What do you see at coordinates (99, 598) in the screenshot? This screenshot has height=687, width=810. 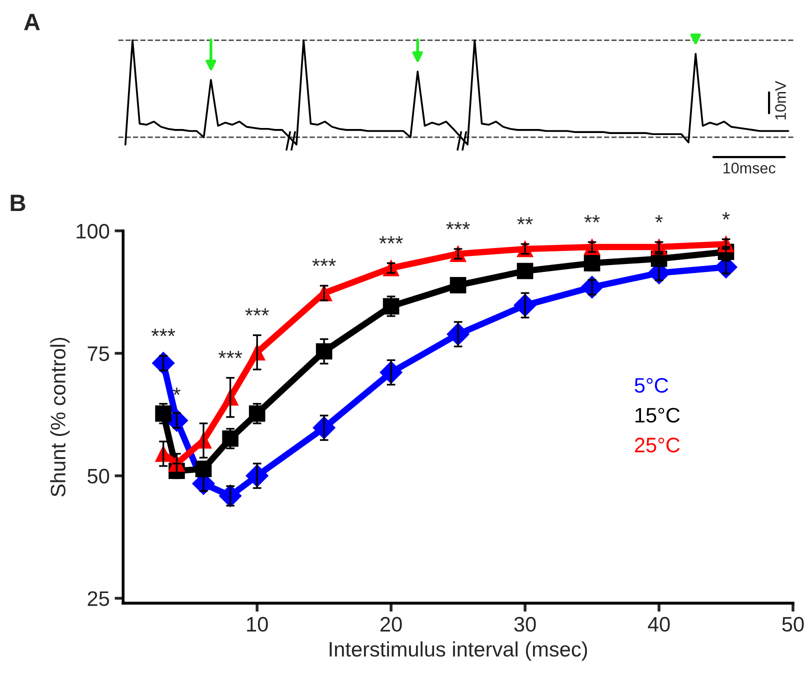 I see `y-tick-label: 25` at bounding box center [99, 598].